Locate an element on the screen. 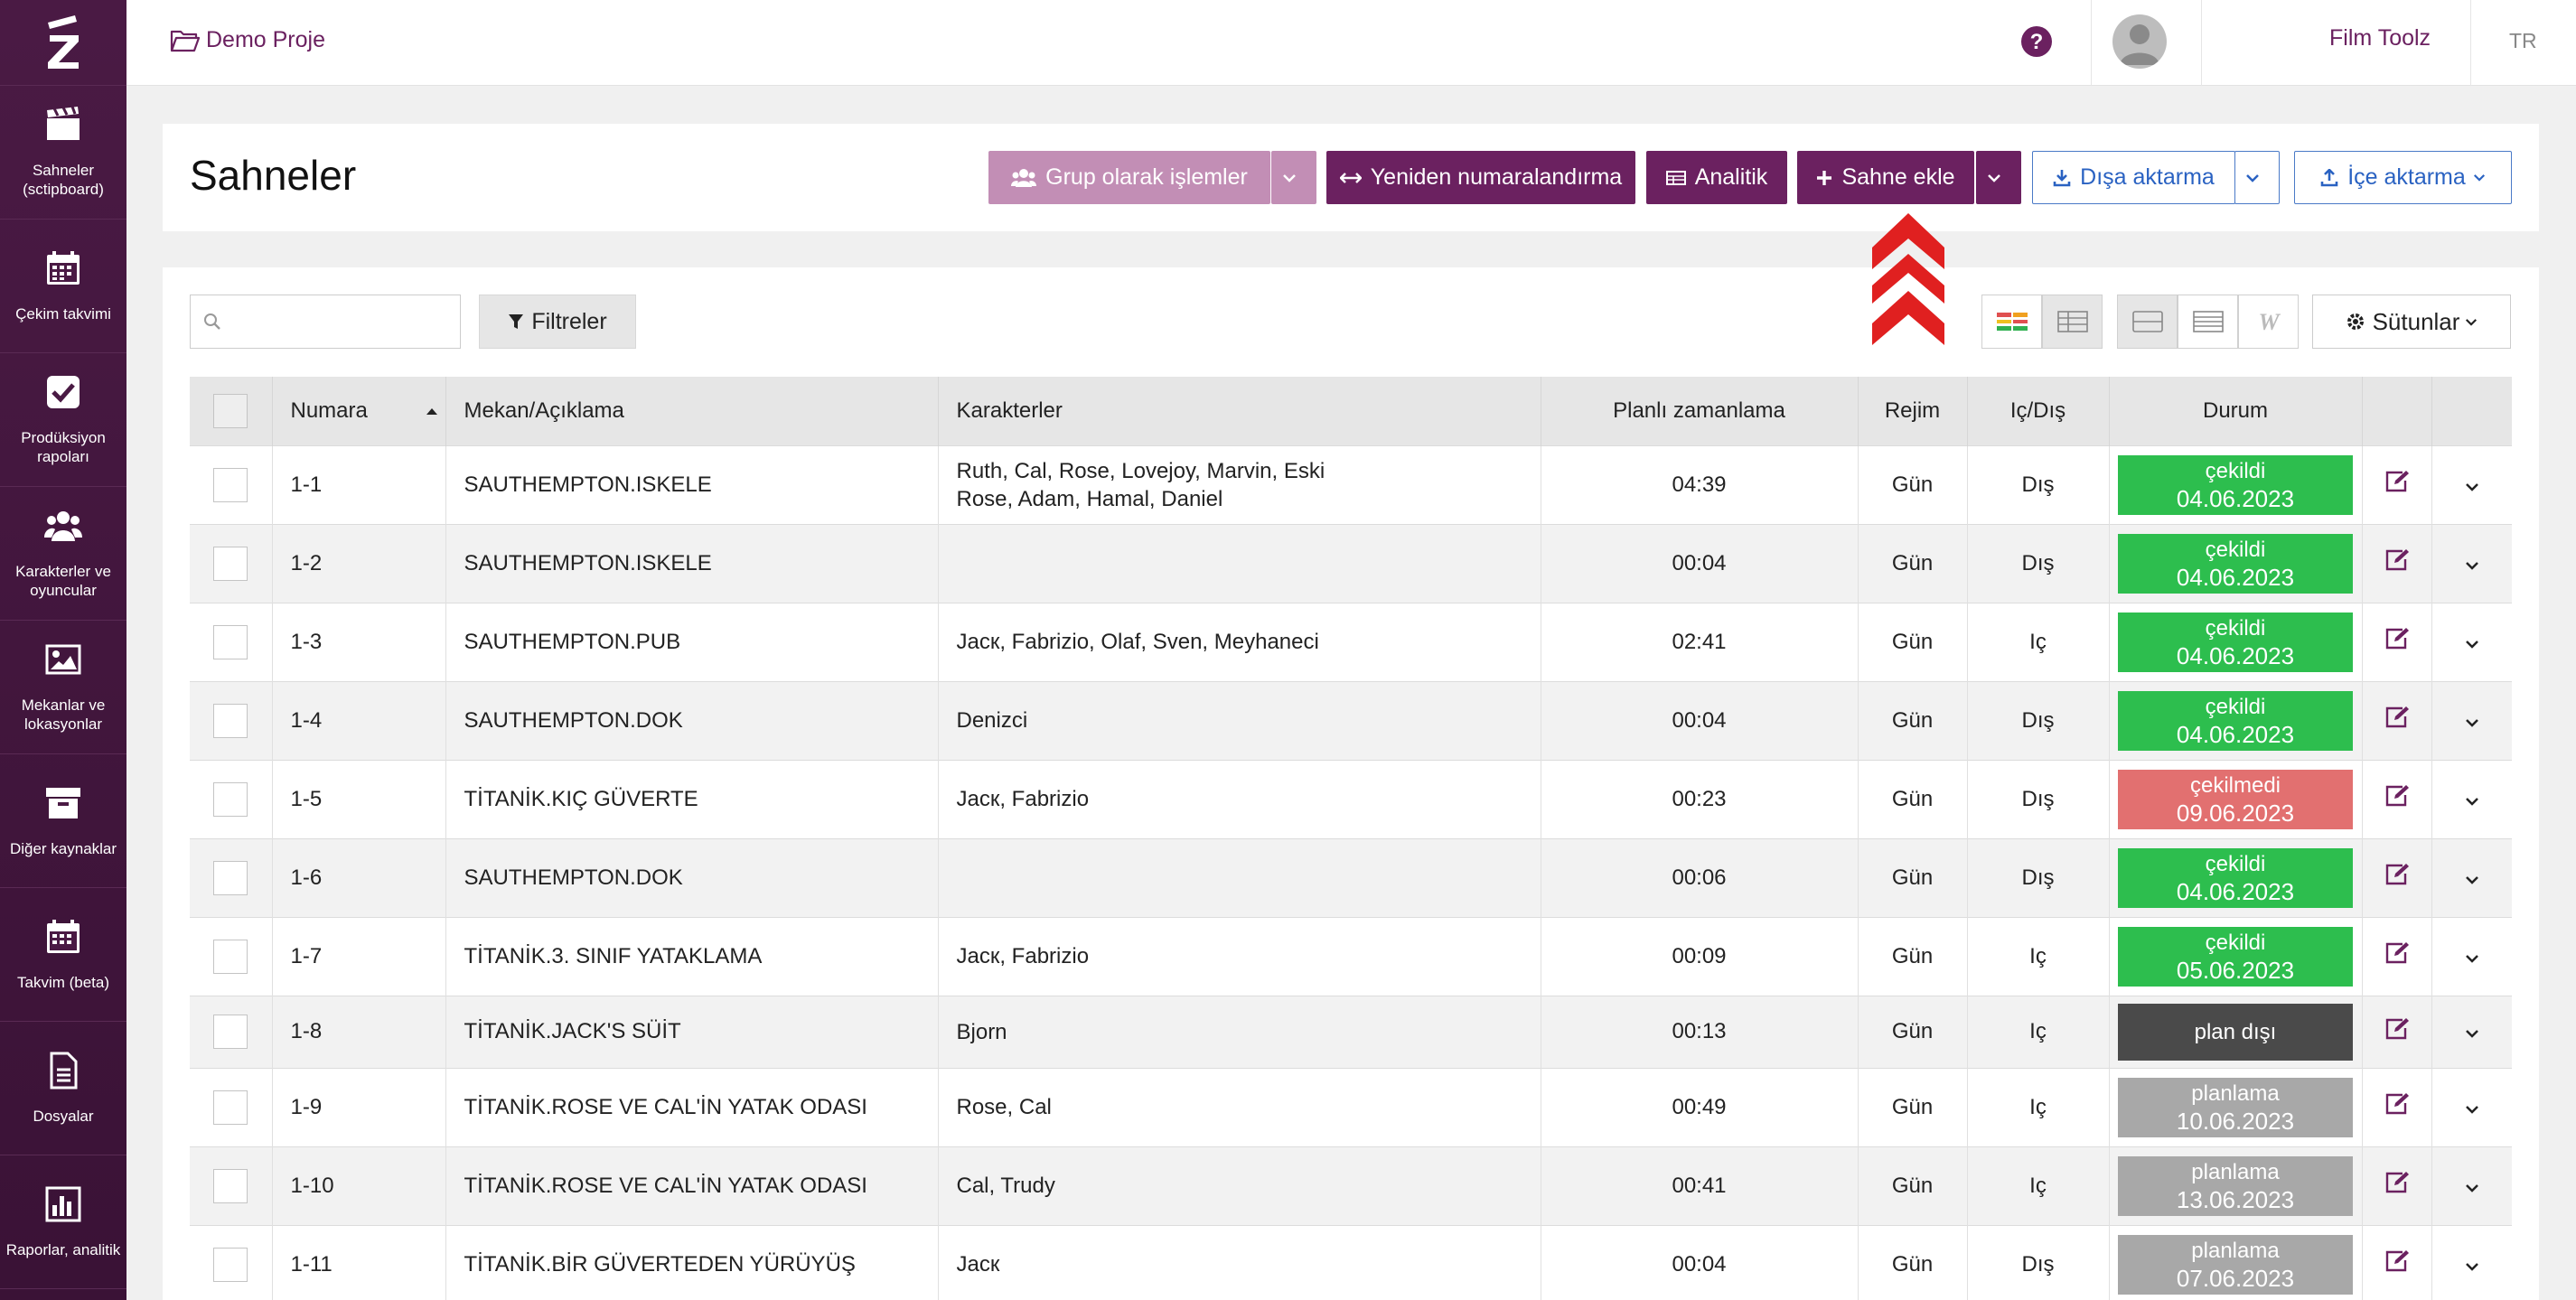 The image size is (2576, 1300). col-planned: Planlı zamanlama is located at coordinates (1700, 411).